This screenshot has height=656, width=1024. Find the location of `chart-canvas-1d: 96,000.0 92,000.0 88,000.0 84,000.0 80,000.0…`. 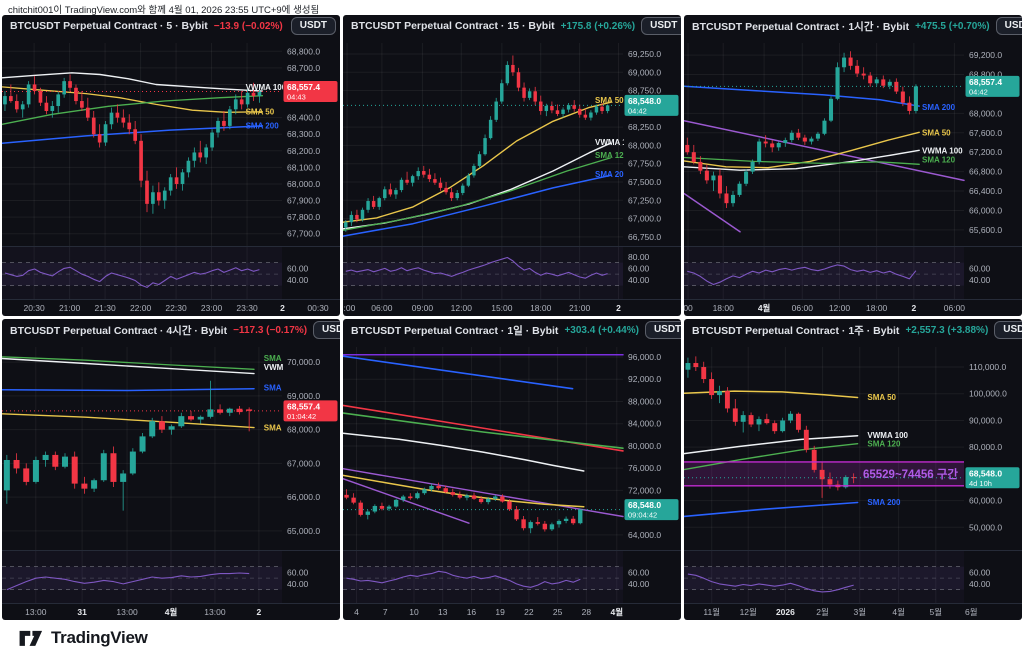

chart-canvas-1d: 96,000.0 92,000.0 88,000.0 84,000.0 80,000.0… is located at coordinates (512, 480).